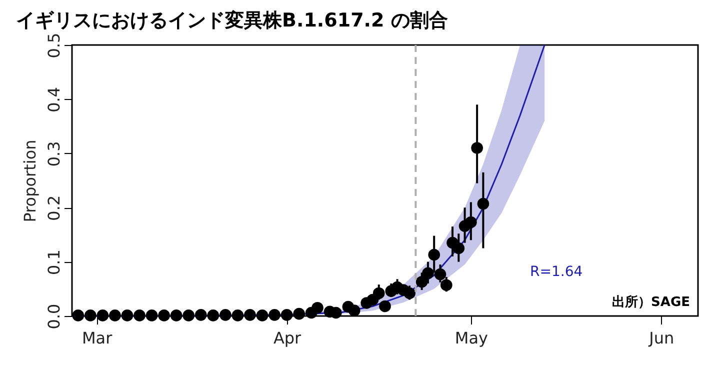  I want to click on x-tick-label: May, so click(471, 338).